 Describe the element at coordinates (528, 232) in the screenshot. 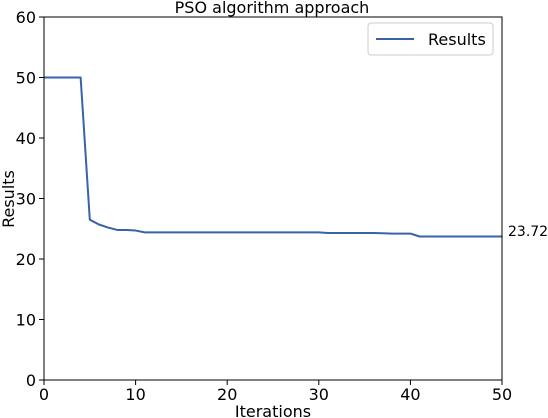

I see `end-value-label: 23.72` at that location.